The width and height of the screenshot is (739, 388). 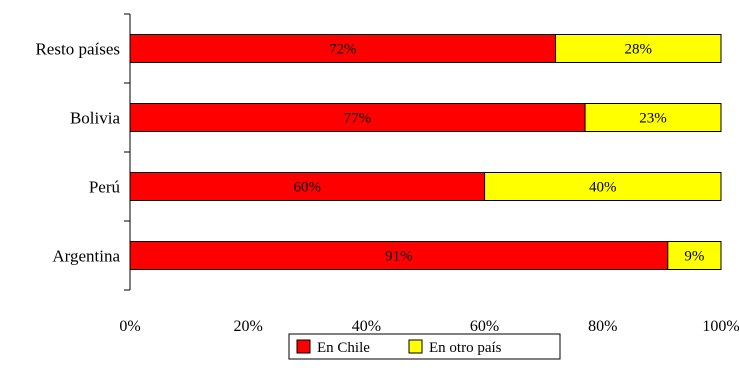 I want to click on category-labels: Resto países Bolivia Perú Argentina, so click(x=77, y=153).